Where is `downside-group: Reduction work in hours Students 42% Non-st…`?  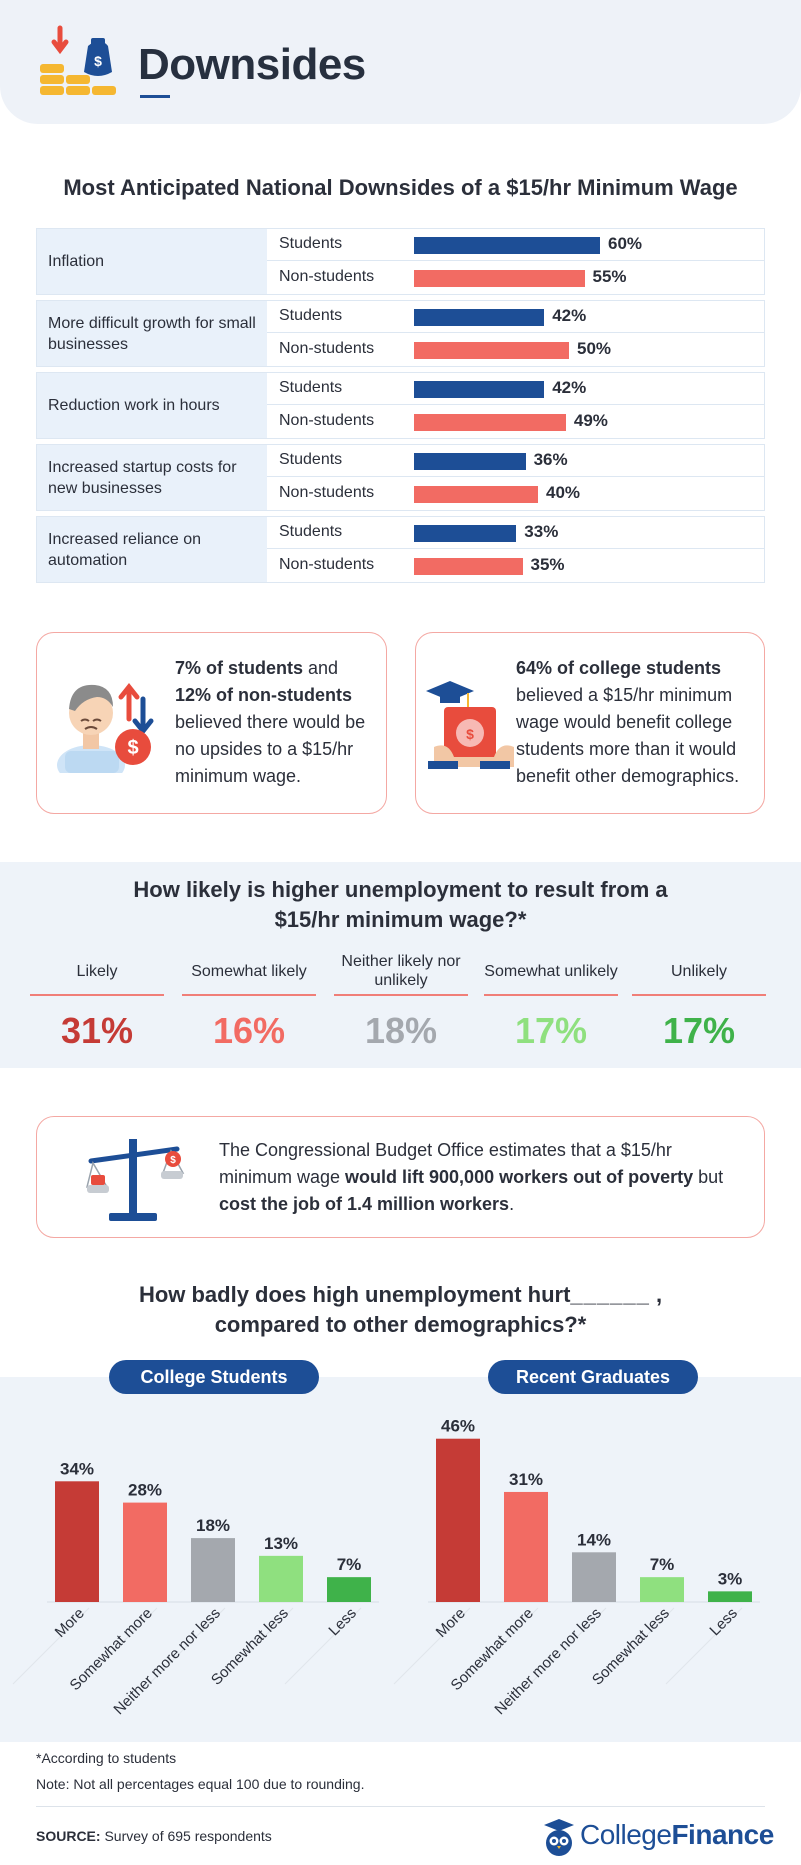 downside-group: Reduction work in hours Students 42% Non-st… is located at coordinates (400, 405).